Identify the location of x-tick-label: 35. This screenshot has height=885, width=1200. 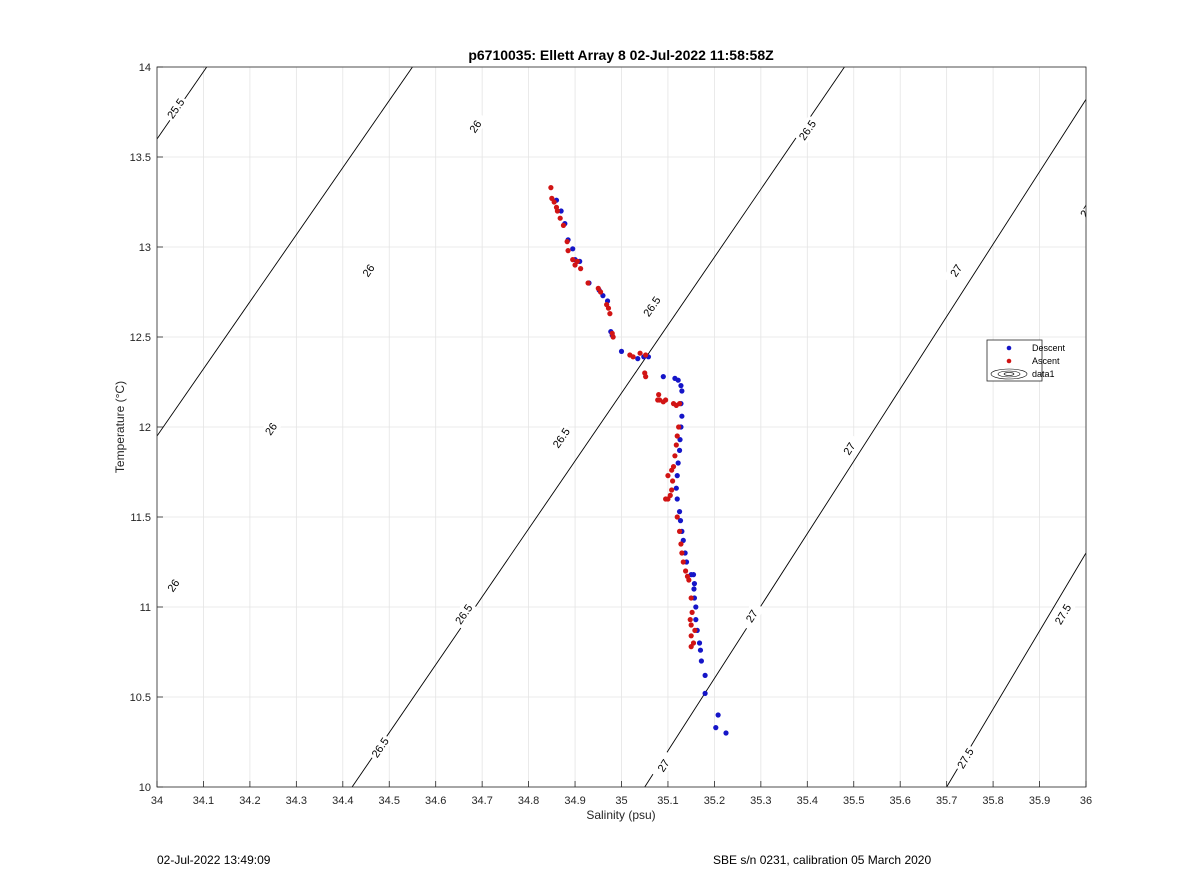
(621, 801).